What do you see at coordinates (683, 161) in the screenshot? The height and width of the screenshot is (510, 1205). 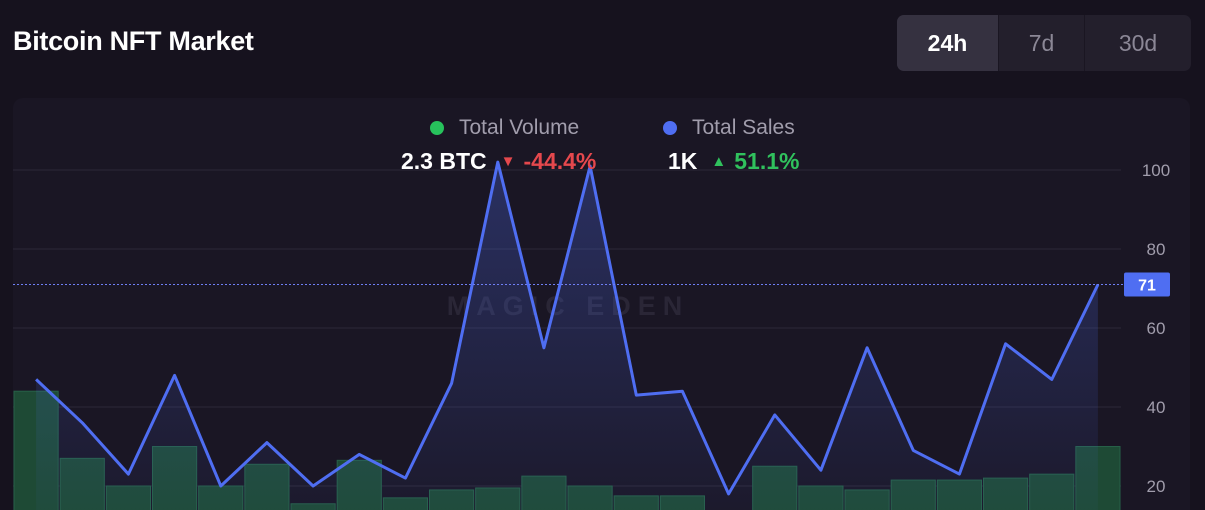 I see `sales-value: 1K` at bounding box center [683, 161].